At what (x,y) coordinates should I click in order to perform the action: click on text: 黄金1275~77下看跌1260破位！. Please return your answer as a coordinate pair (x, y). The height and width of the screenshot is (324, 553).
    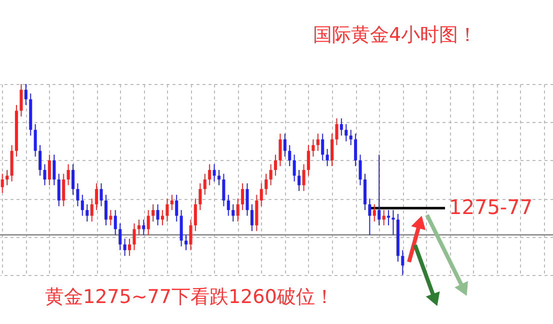
    Looking at the image, I should click on (189, 297).